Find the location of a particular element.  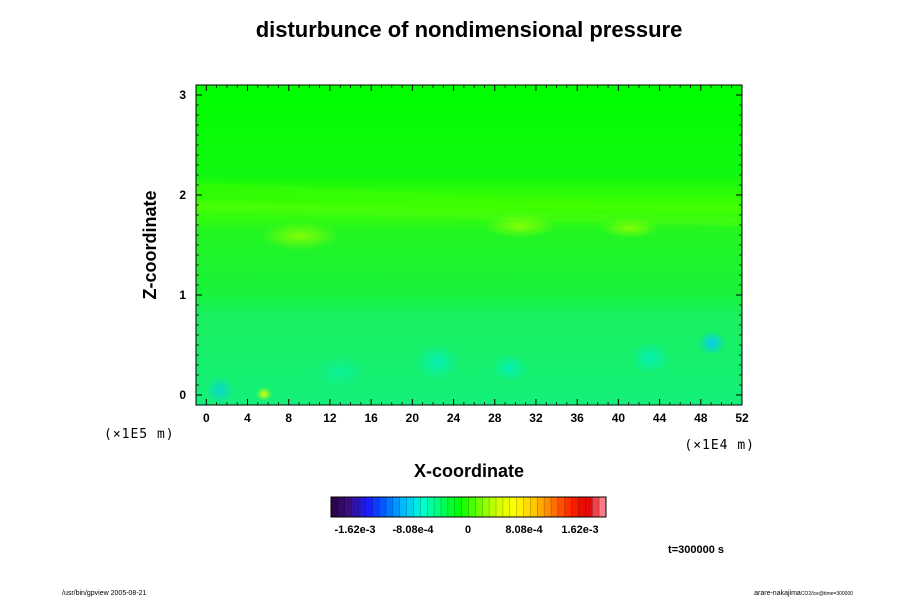

footer-right-main: arare-nakajima is located at coordinates (777, 593).